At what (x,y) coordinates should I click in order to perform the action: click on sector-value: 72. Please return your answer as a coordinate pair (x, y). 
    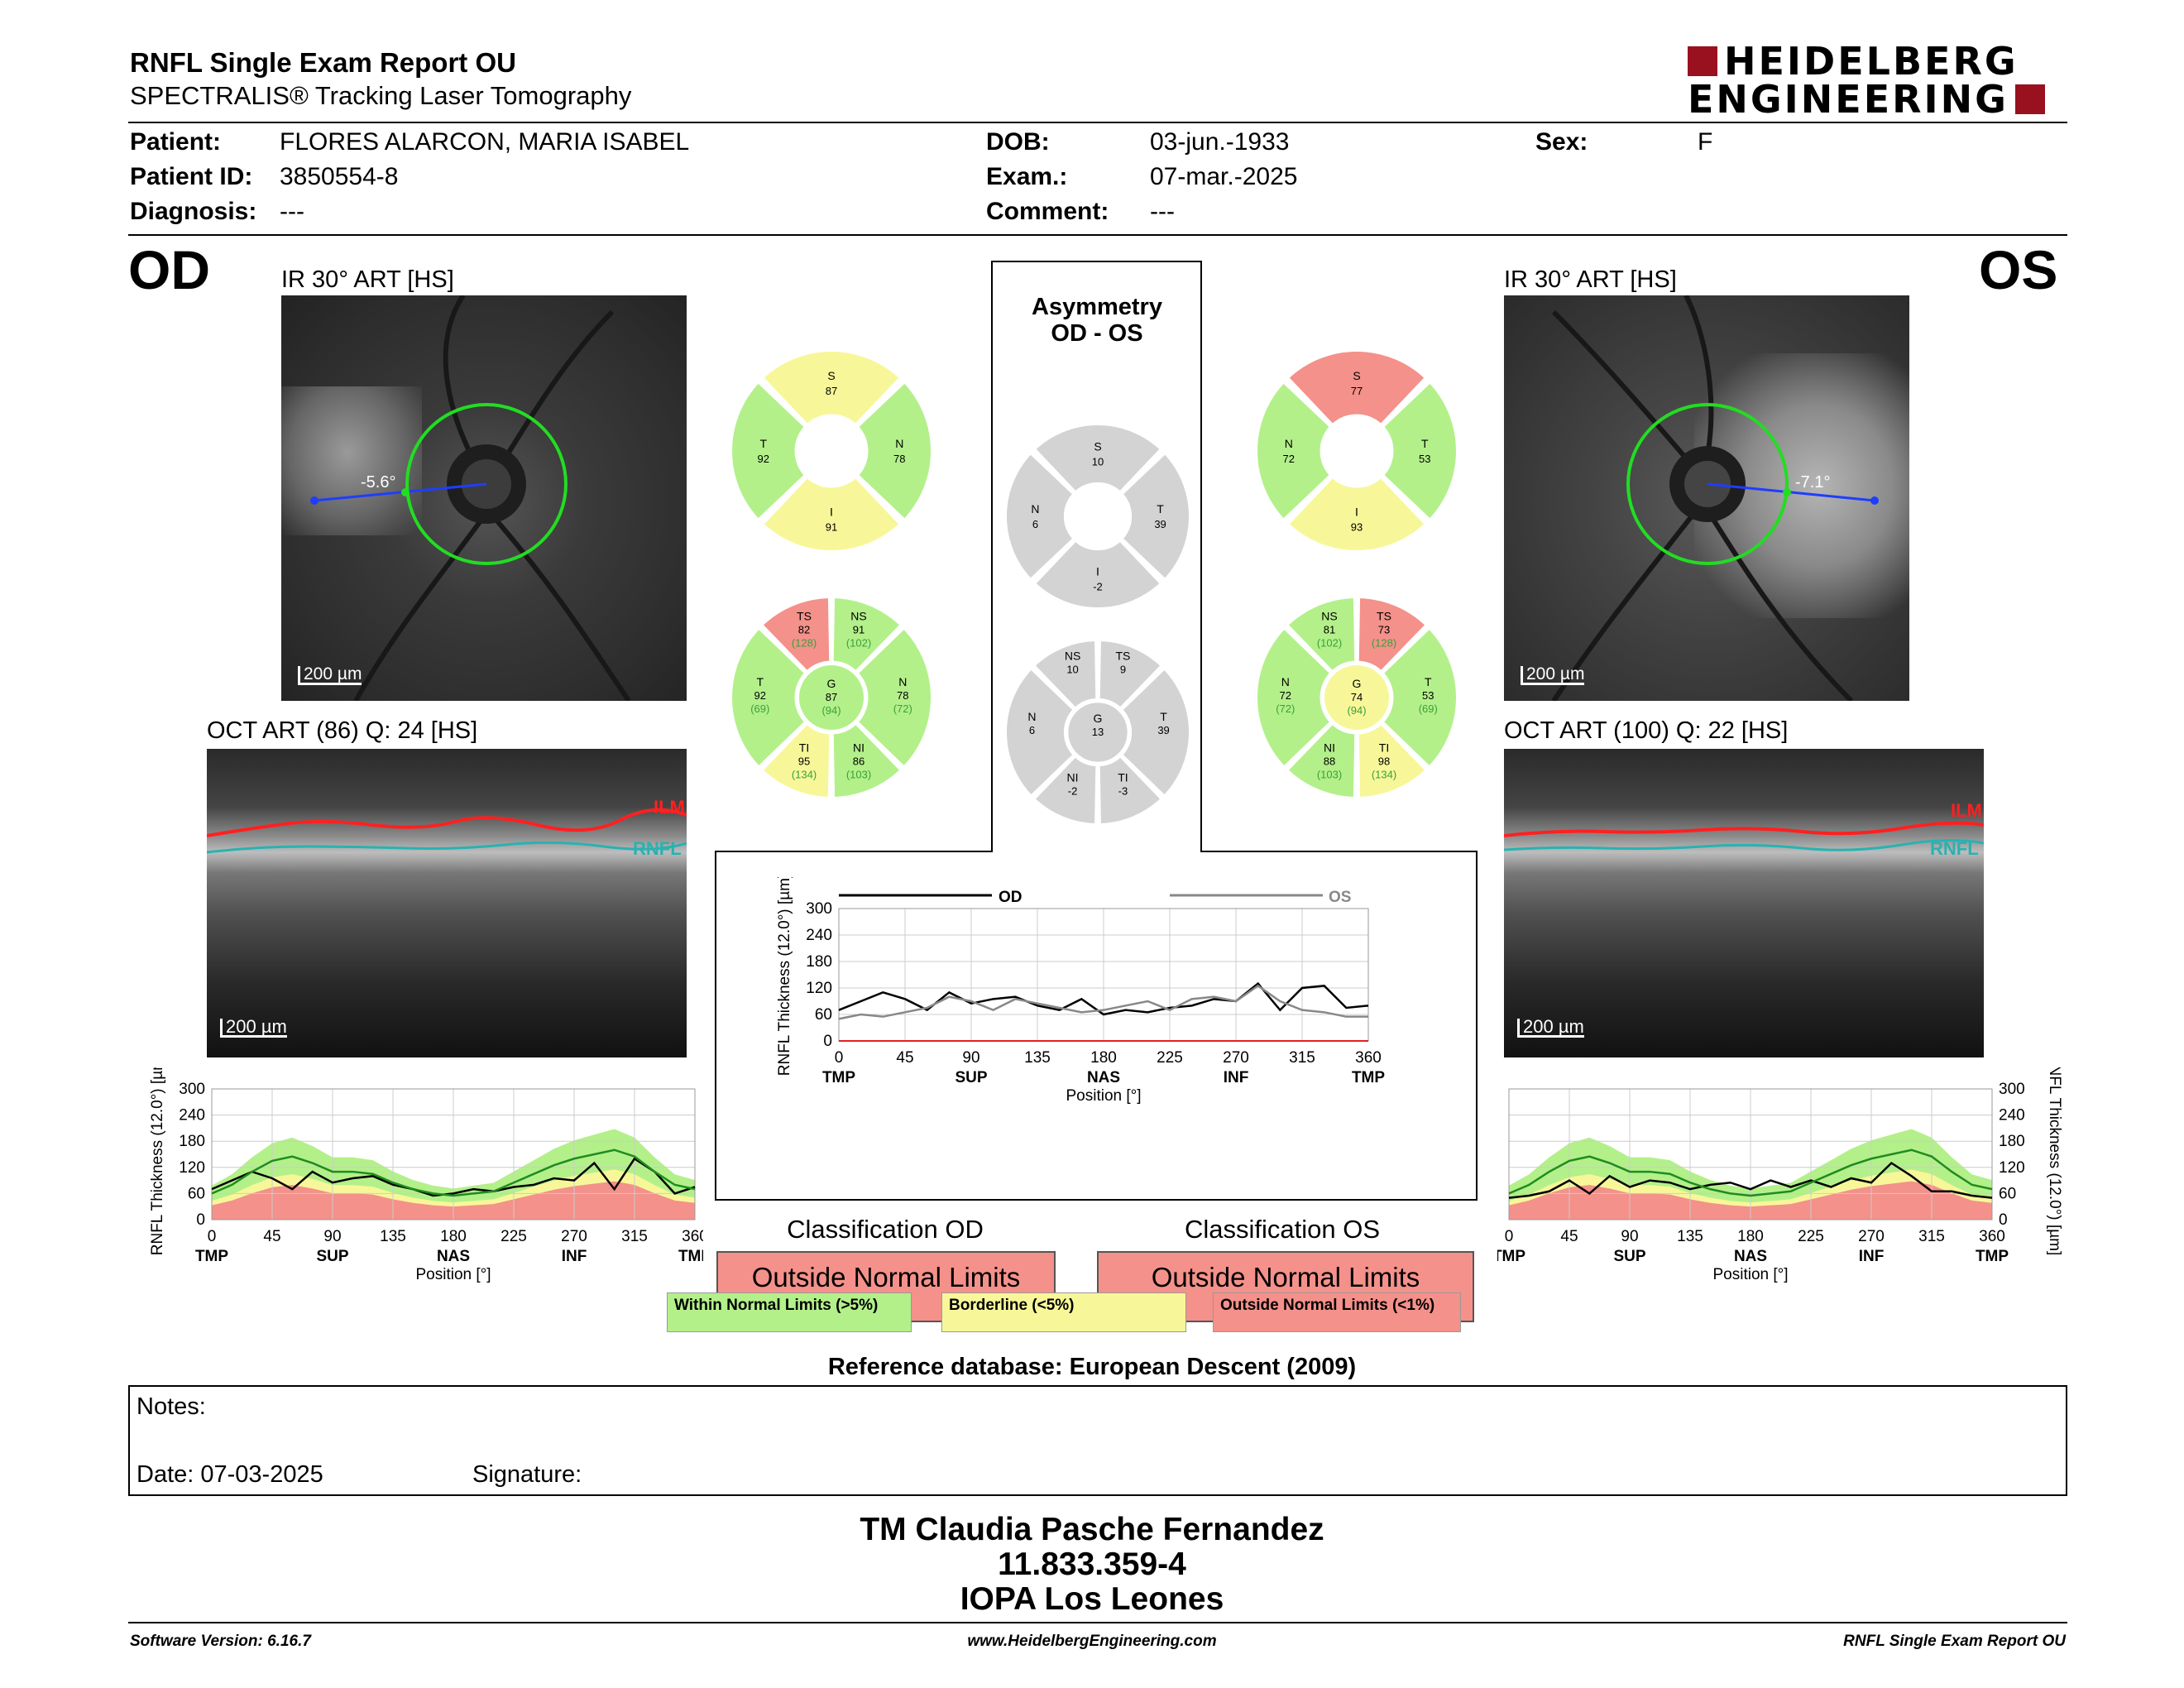
    Looking at the image, I should click on (1289, 459).